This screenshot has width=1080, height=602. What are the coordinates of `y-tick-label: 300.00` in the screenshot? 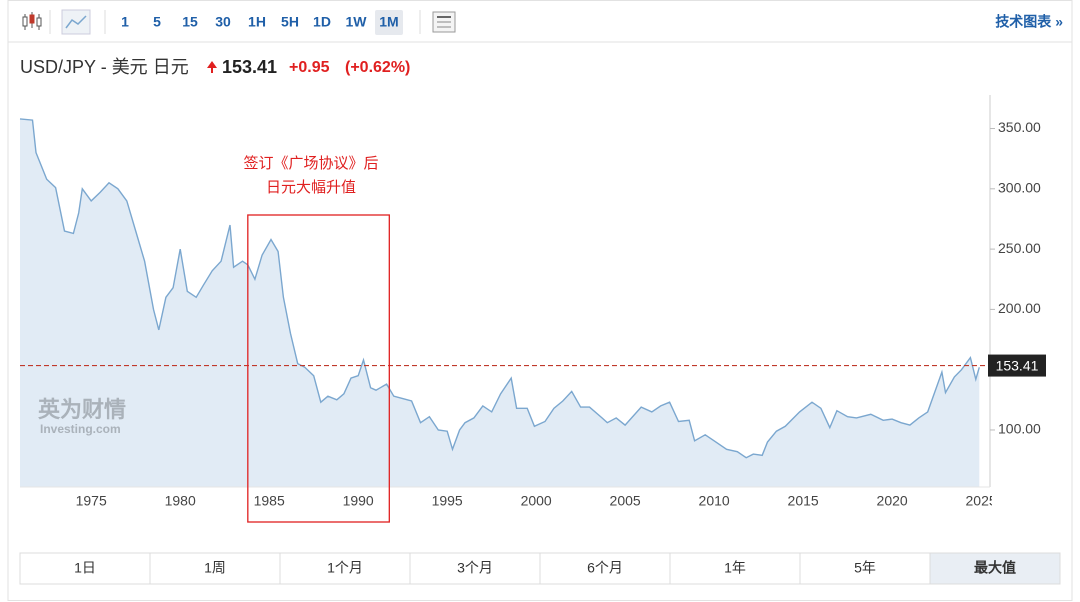 It's located at (1019, 188).